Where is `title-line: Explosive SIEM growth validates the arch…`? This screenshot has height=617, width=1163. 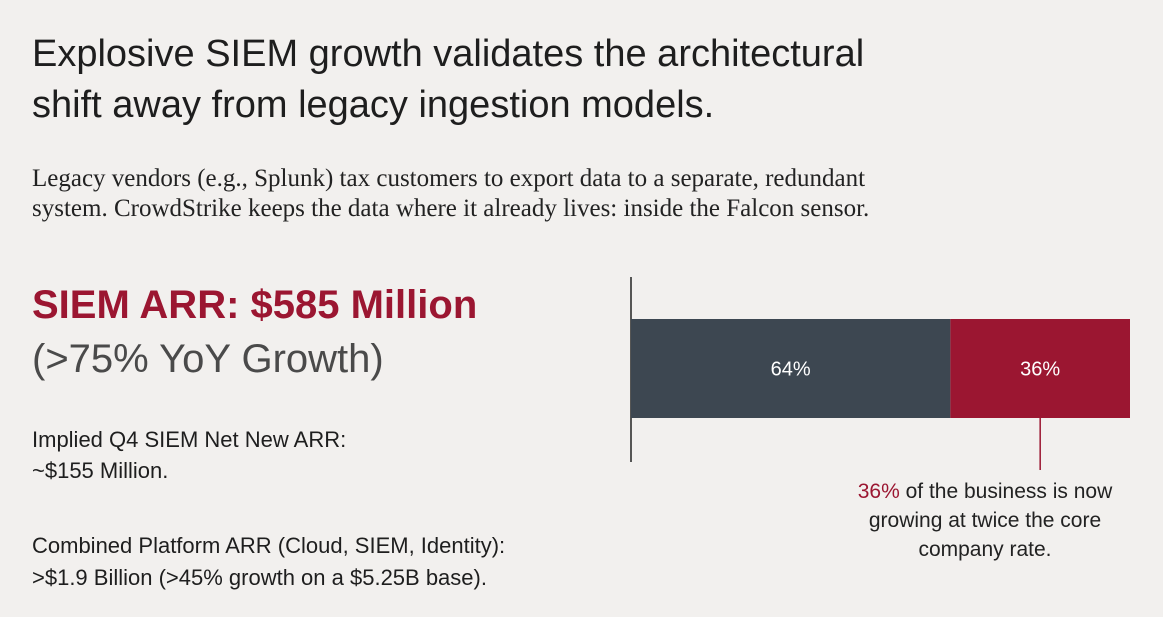
title-line: Explosive SIEM growth validates the arch… is located at coordinates (448, 54).